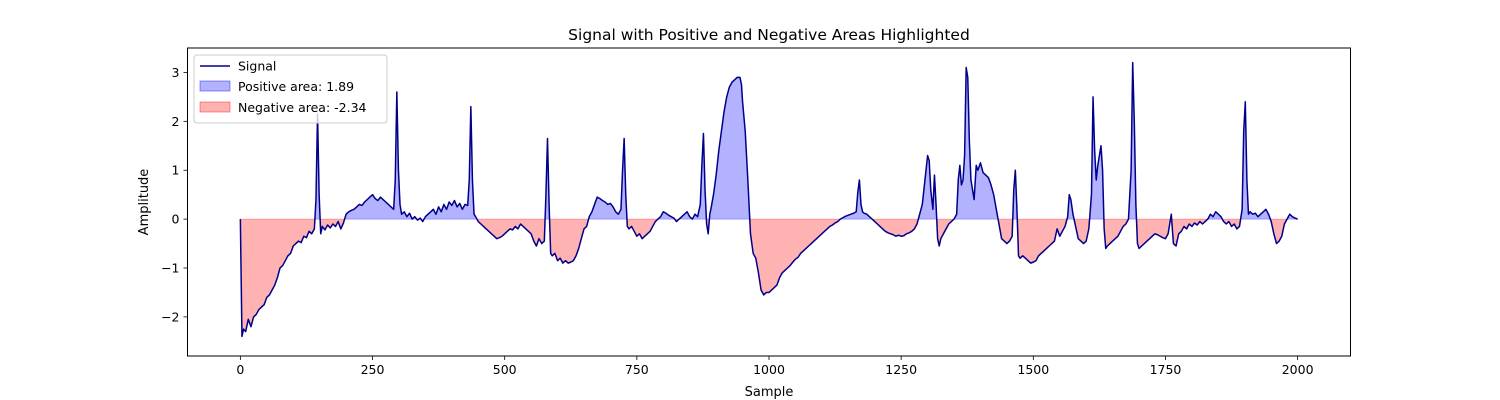 Image resolution: width=1500 pixels, height=400 pixels. Describe the element at coordinates (1033, 369) in the screenshot. I see `x-tick-label: 1500` at that location.